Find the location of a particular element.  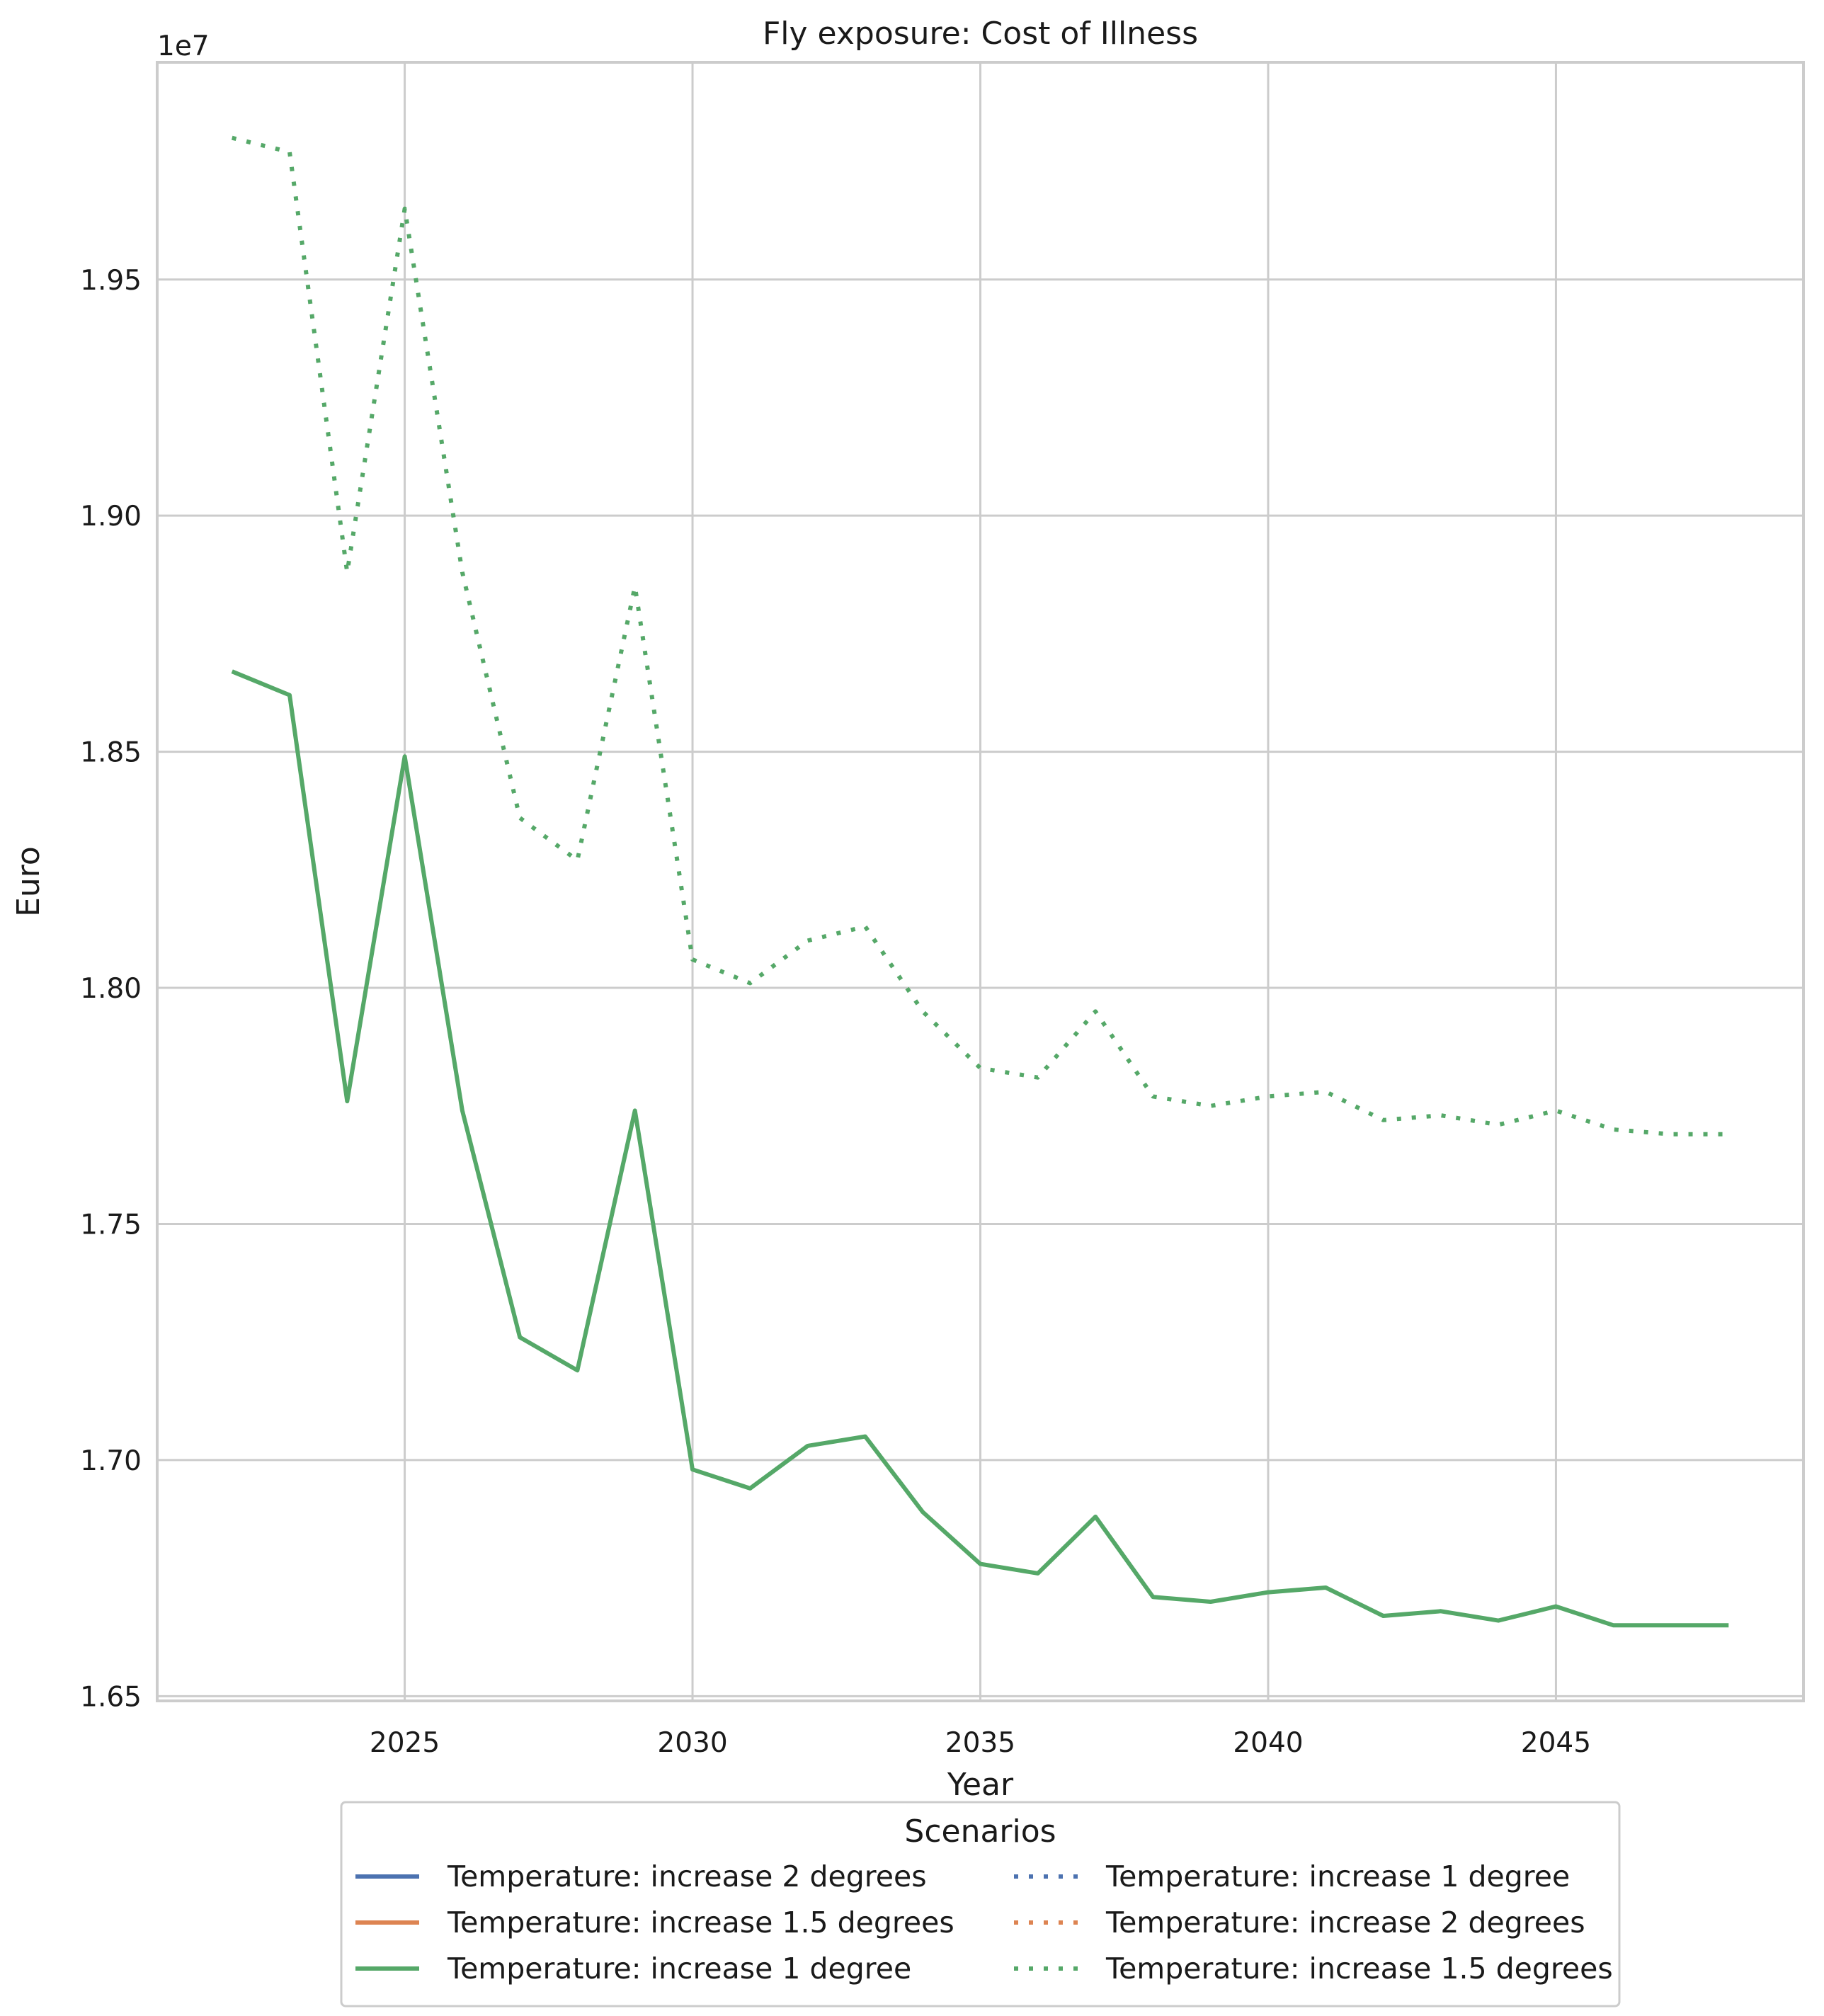

y-axis-offset-label: 1e7 is located at coordinates (183, 46).